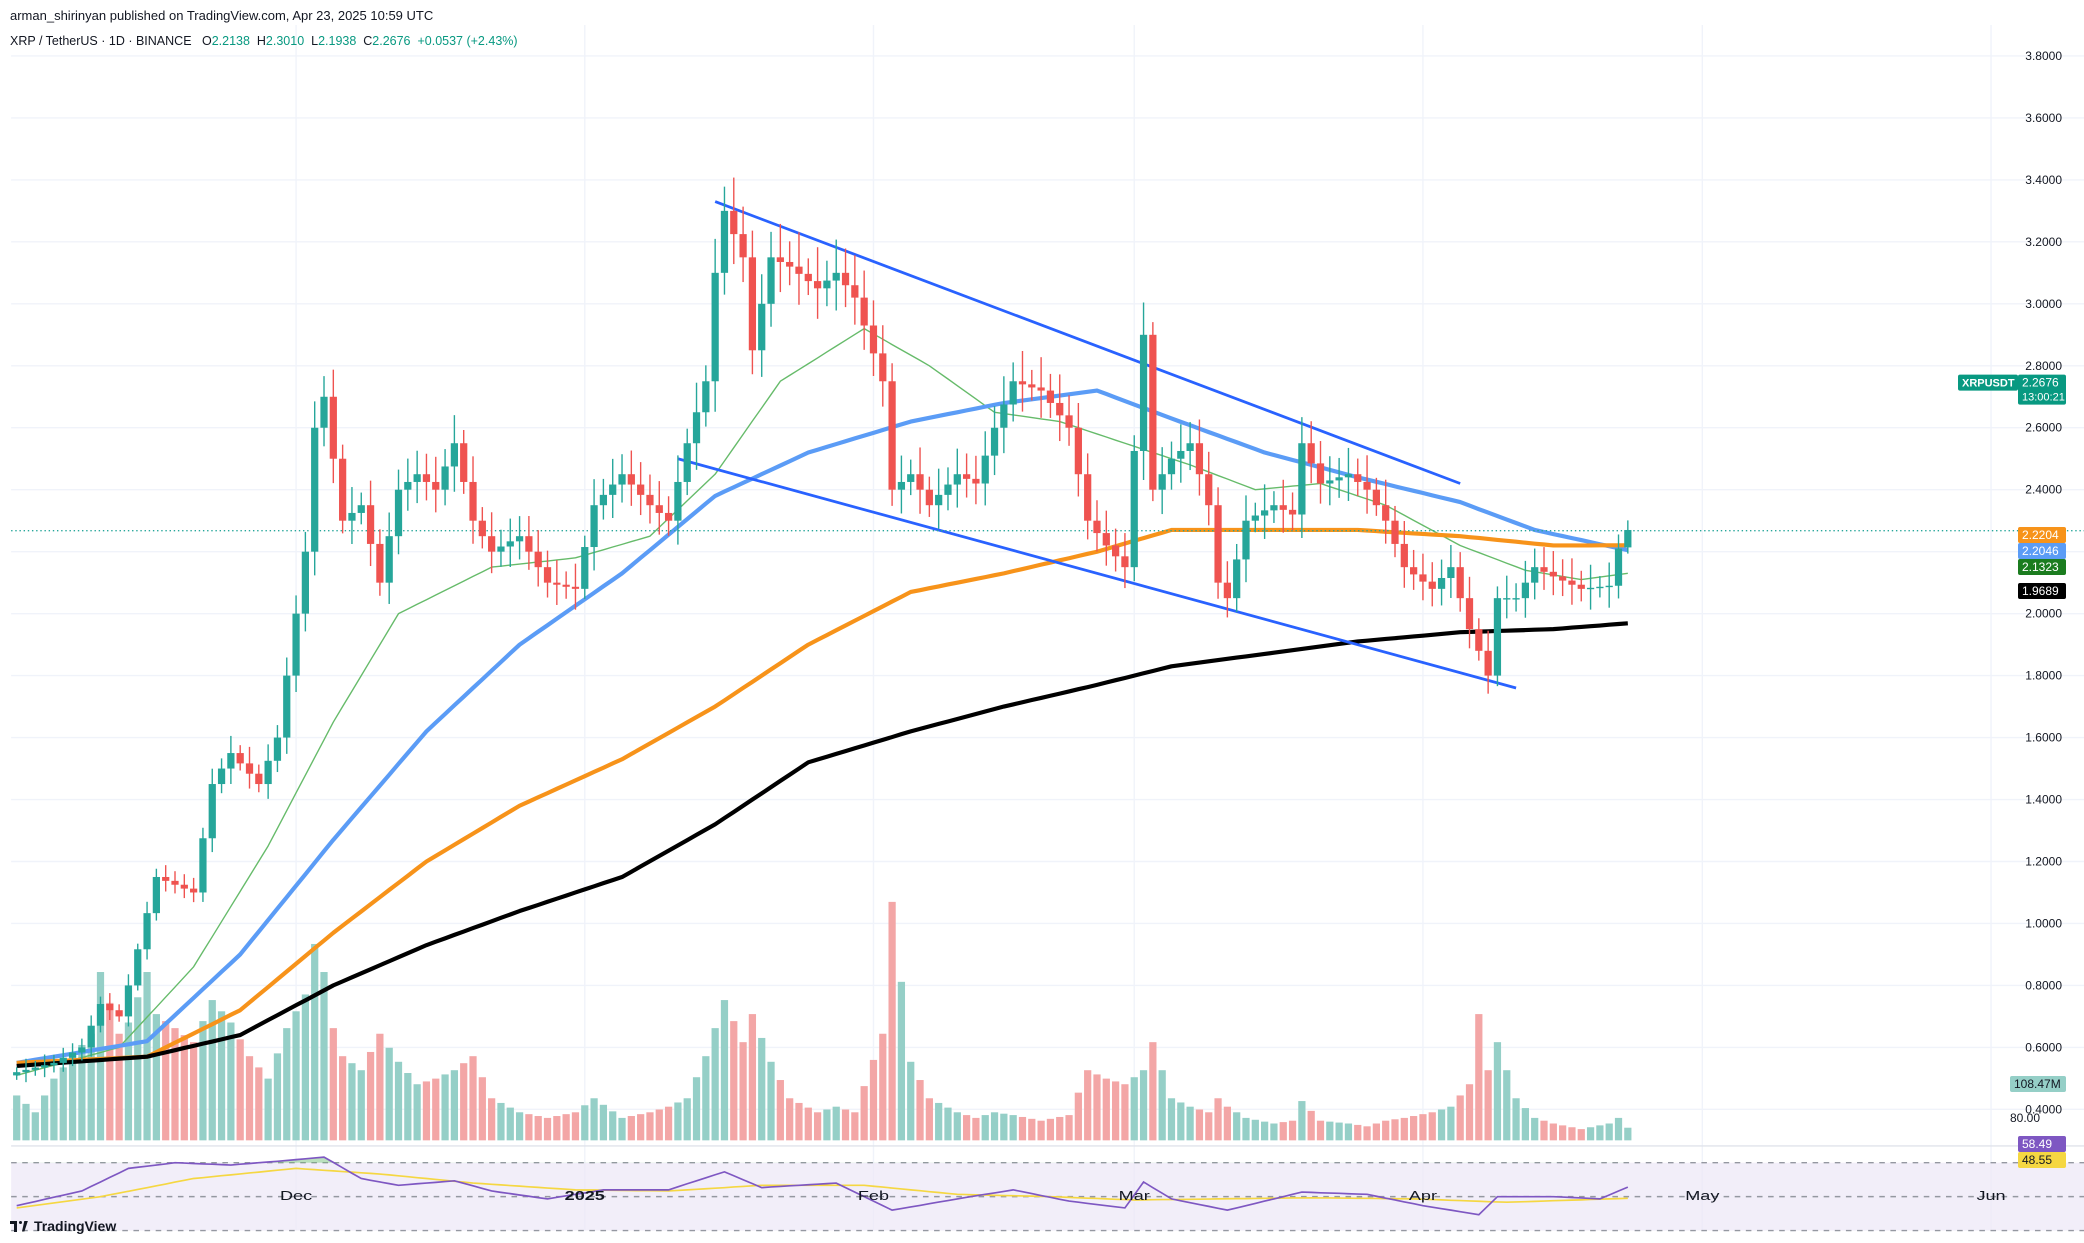 The image size is (2084, 1243). What do you see at coordinates (315, 41) in the screenshot?
I see `low-label: L` at bounding box center [315, 41].